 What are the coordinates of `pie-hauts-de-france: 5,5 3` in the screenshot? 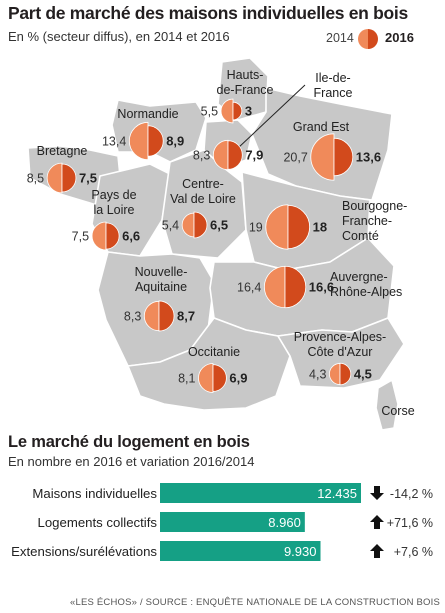 It's located at (226, 111).